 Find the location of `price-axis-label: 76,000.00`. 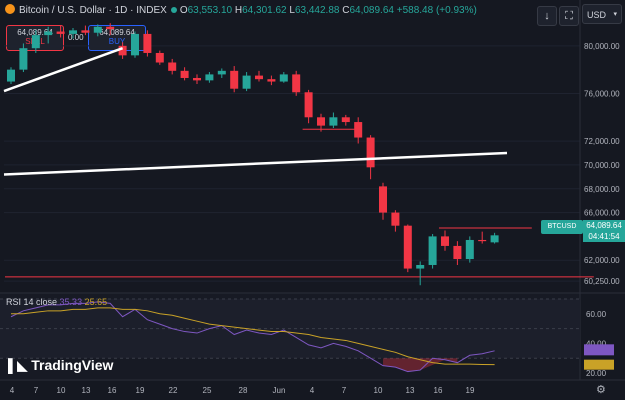

price-axis-label: 76,000.00 is located at coordinates (602, 93).